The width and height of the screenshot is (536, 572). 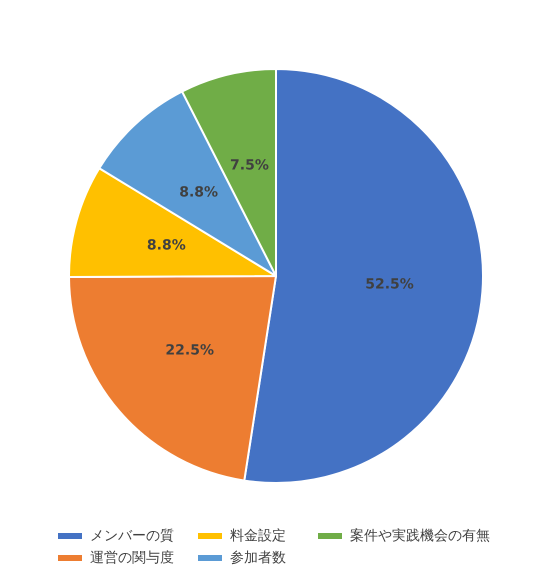 I want to click on legend-label: 料金設定, so click(x=258, y=536).